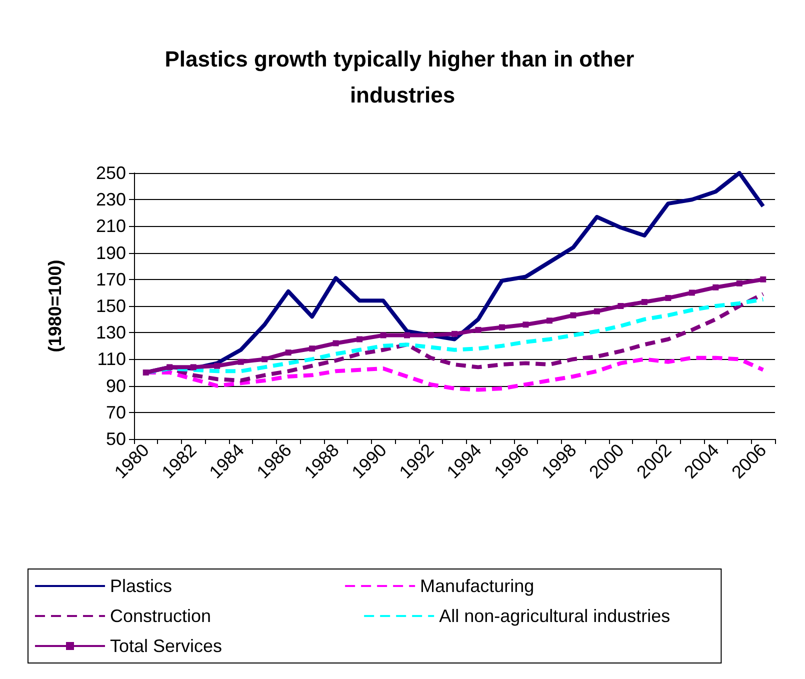  What do you see at coordinates (55, 306) in the screenshot?
I see `y-axis-title: (1980=100)` at bounding box center [55, 306].